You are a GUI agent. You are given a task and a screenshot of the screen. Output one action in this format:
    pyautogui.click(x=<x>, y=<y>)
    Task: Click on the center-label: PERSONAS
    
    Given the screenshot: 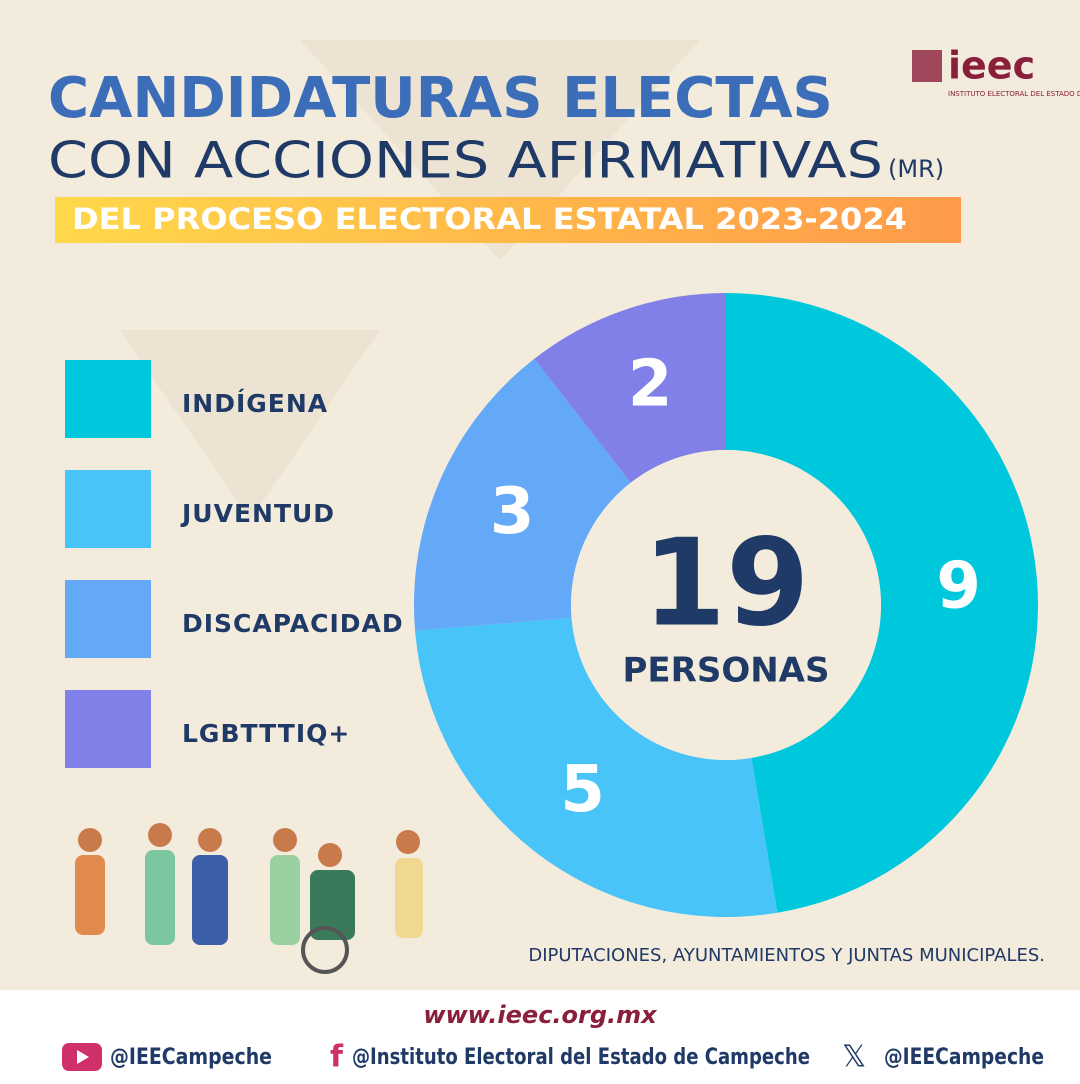 What is the action you would take?
    pyautogui.click(x=726, y=671)
    